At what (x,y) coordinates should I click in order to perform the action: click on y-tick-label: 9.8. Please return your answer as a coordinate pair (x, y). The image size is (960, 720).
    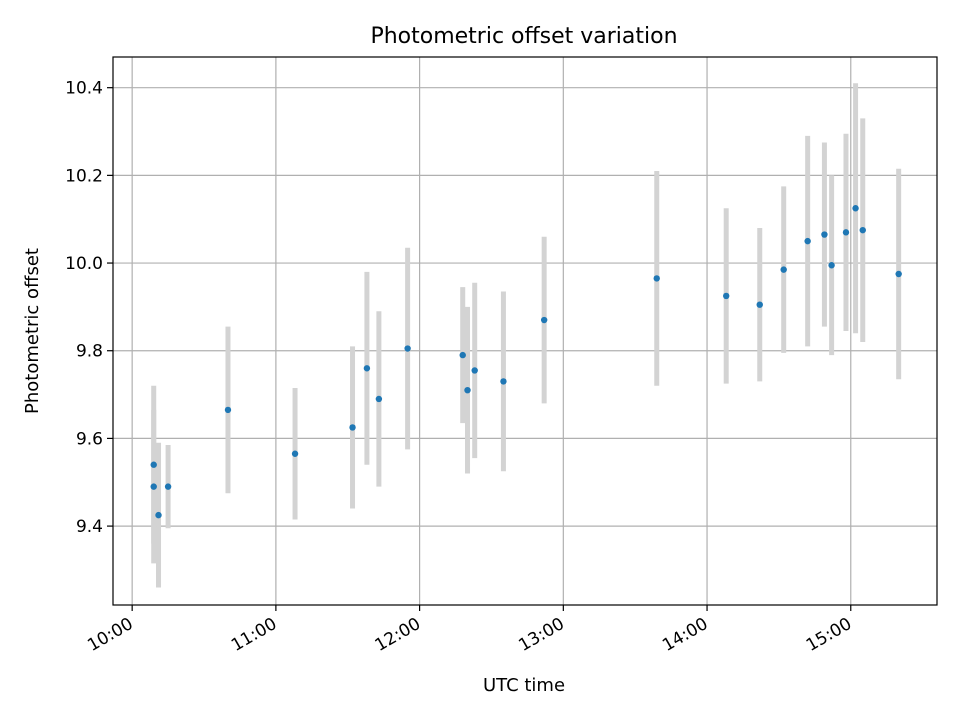
    Looking at the image, I should click on (89, 352).